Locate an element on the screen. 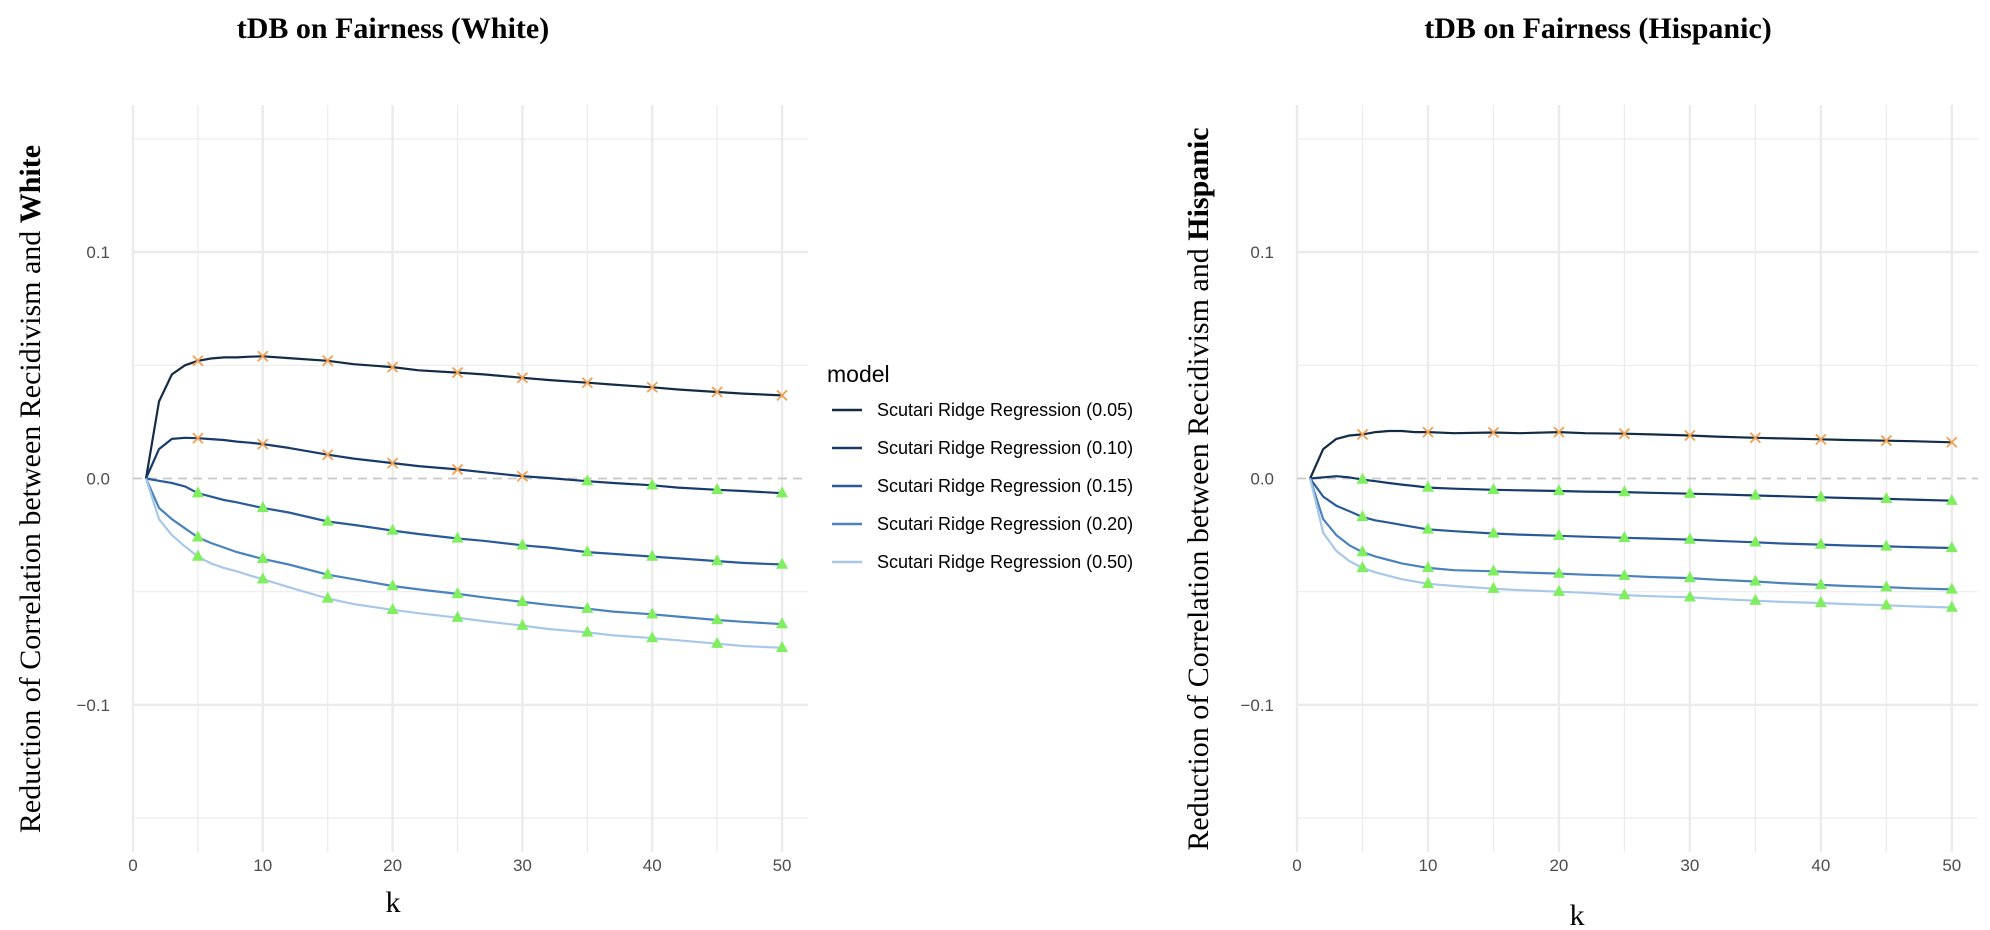 The height and width of the screenshot is (930, 1990). legend-item: Scutari Ridge Regression (0.10) is located at coordinates (982, 448).